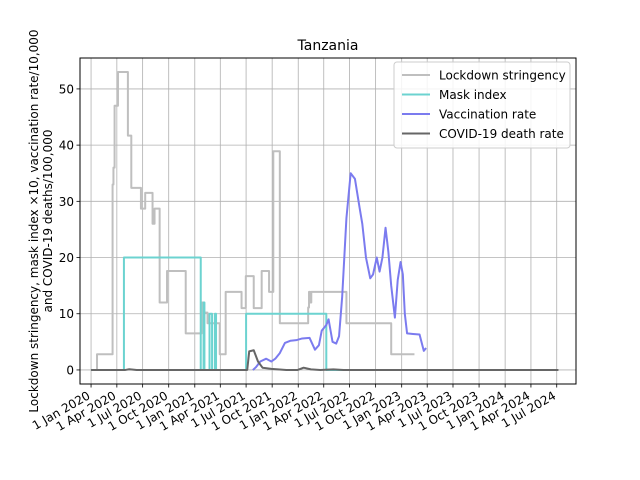 The width and height of the screenshot is (640, 480). What do you see at coordinates (66, 202) in the screenshot?
I see `y-tick-label: 30` at bounding box center [66, 202].